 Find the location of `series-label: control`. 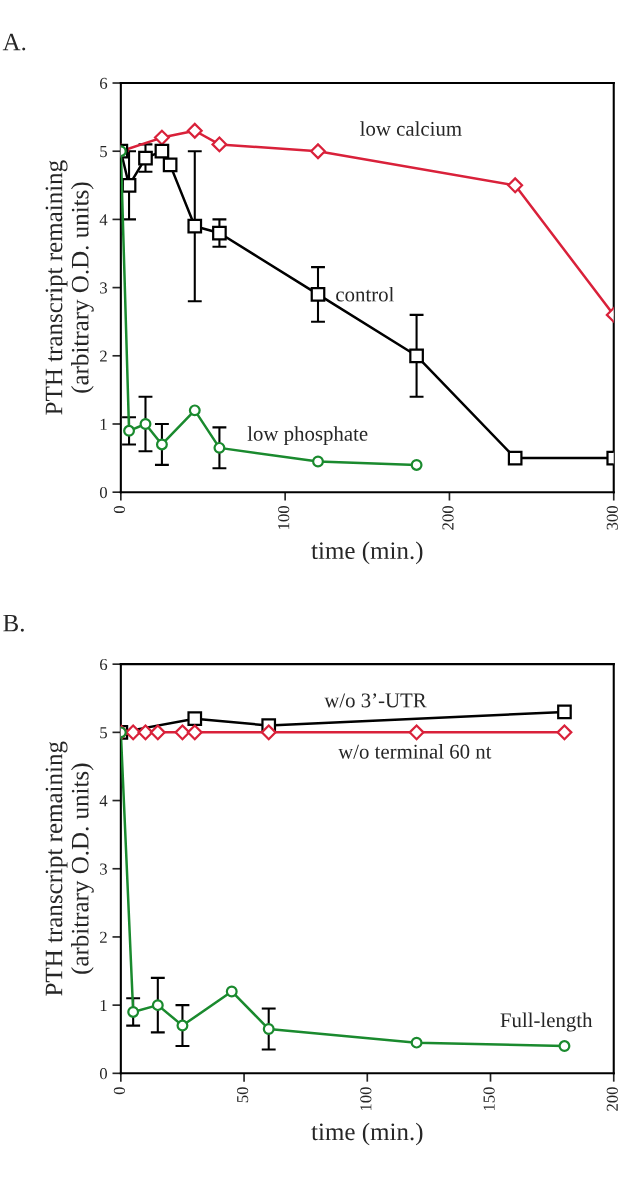

series-label: control is located at coordinates (365, 294).